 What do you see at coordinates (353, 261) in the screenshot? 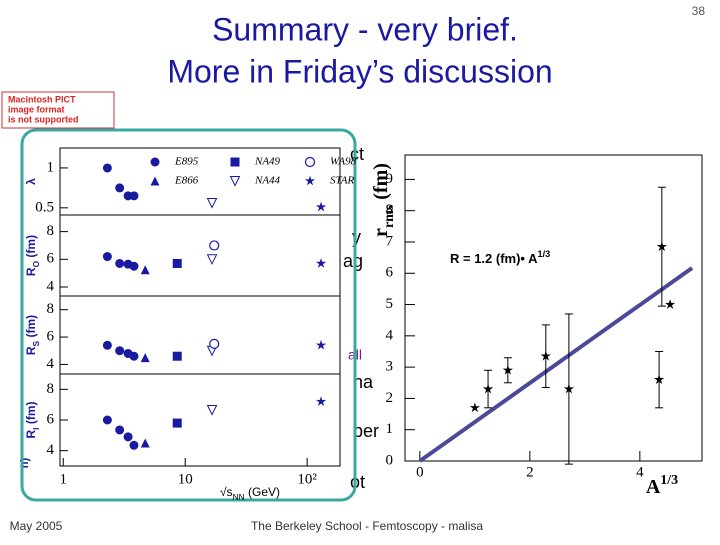
I see `text-fragment: ag` at bounding box center [353, 261].